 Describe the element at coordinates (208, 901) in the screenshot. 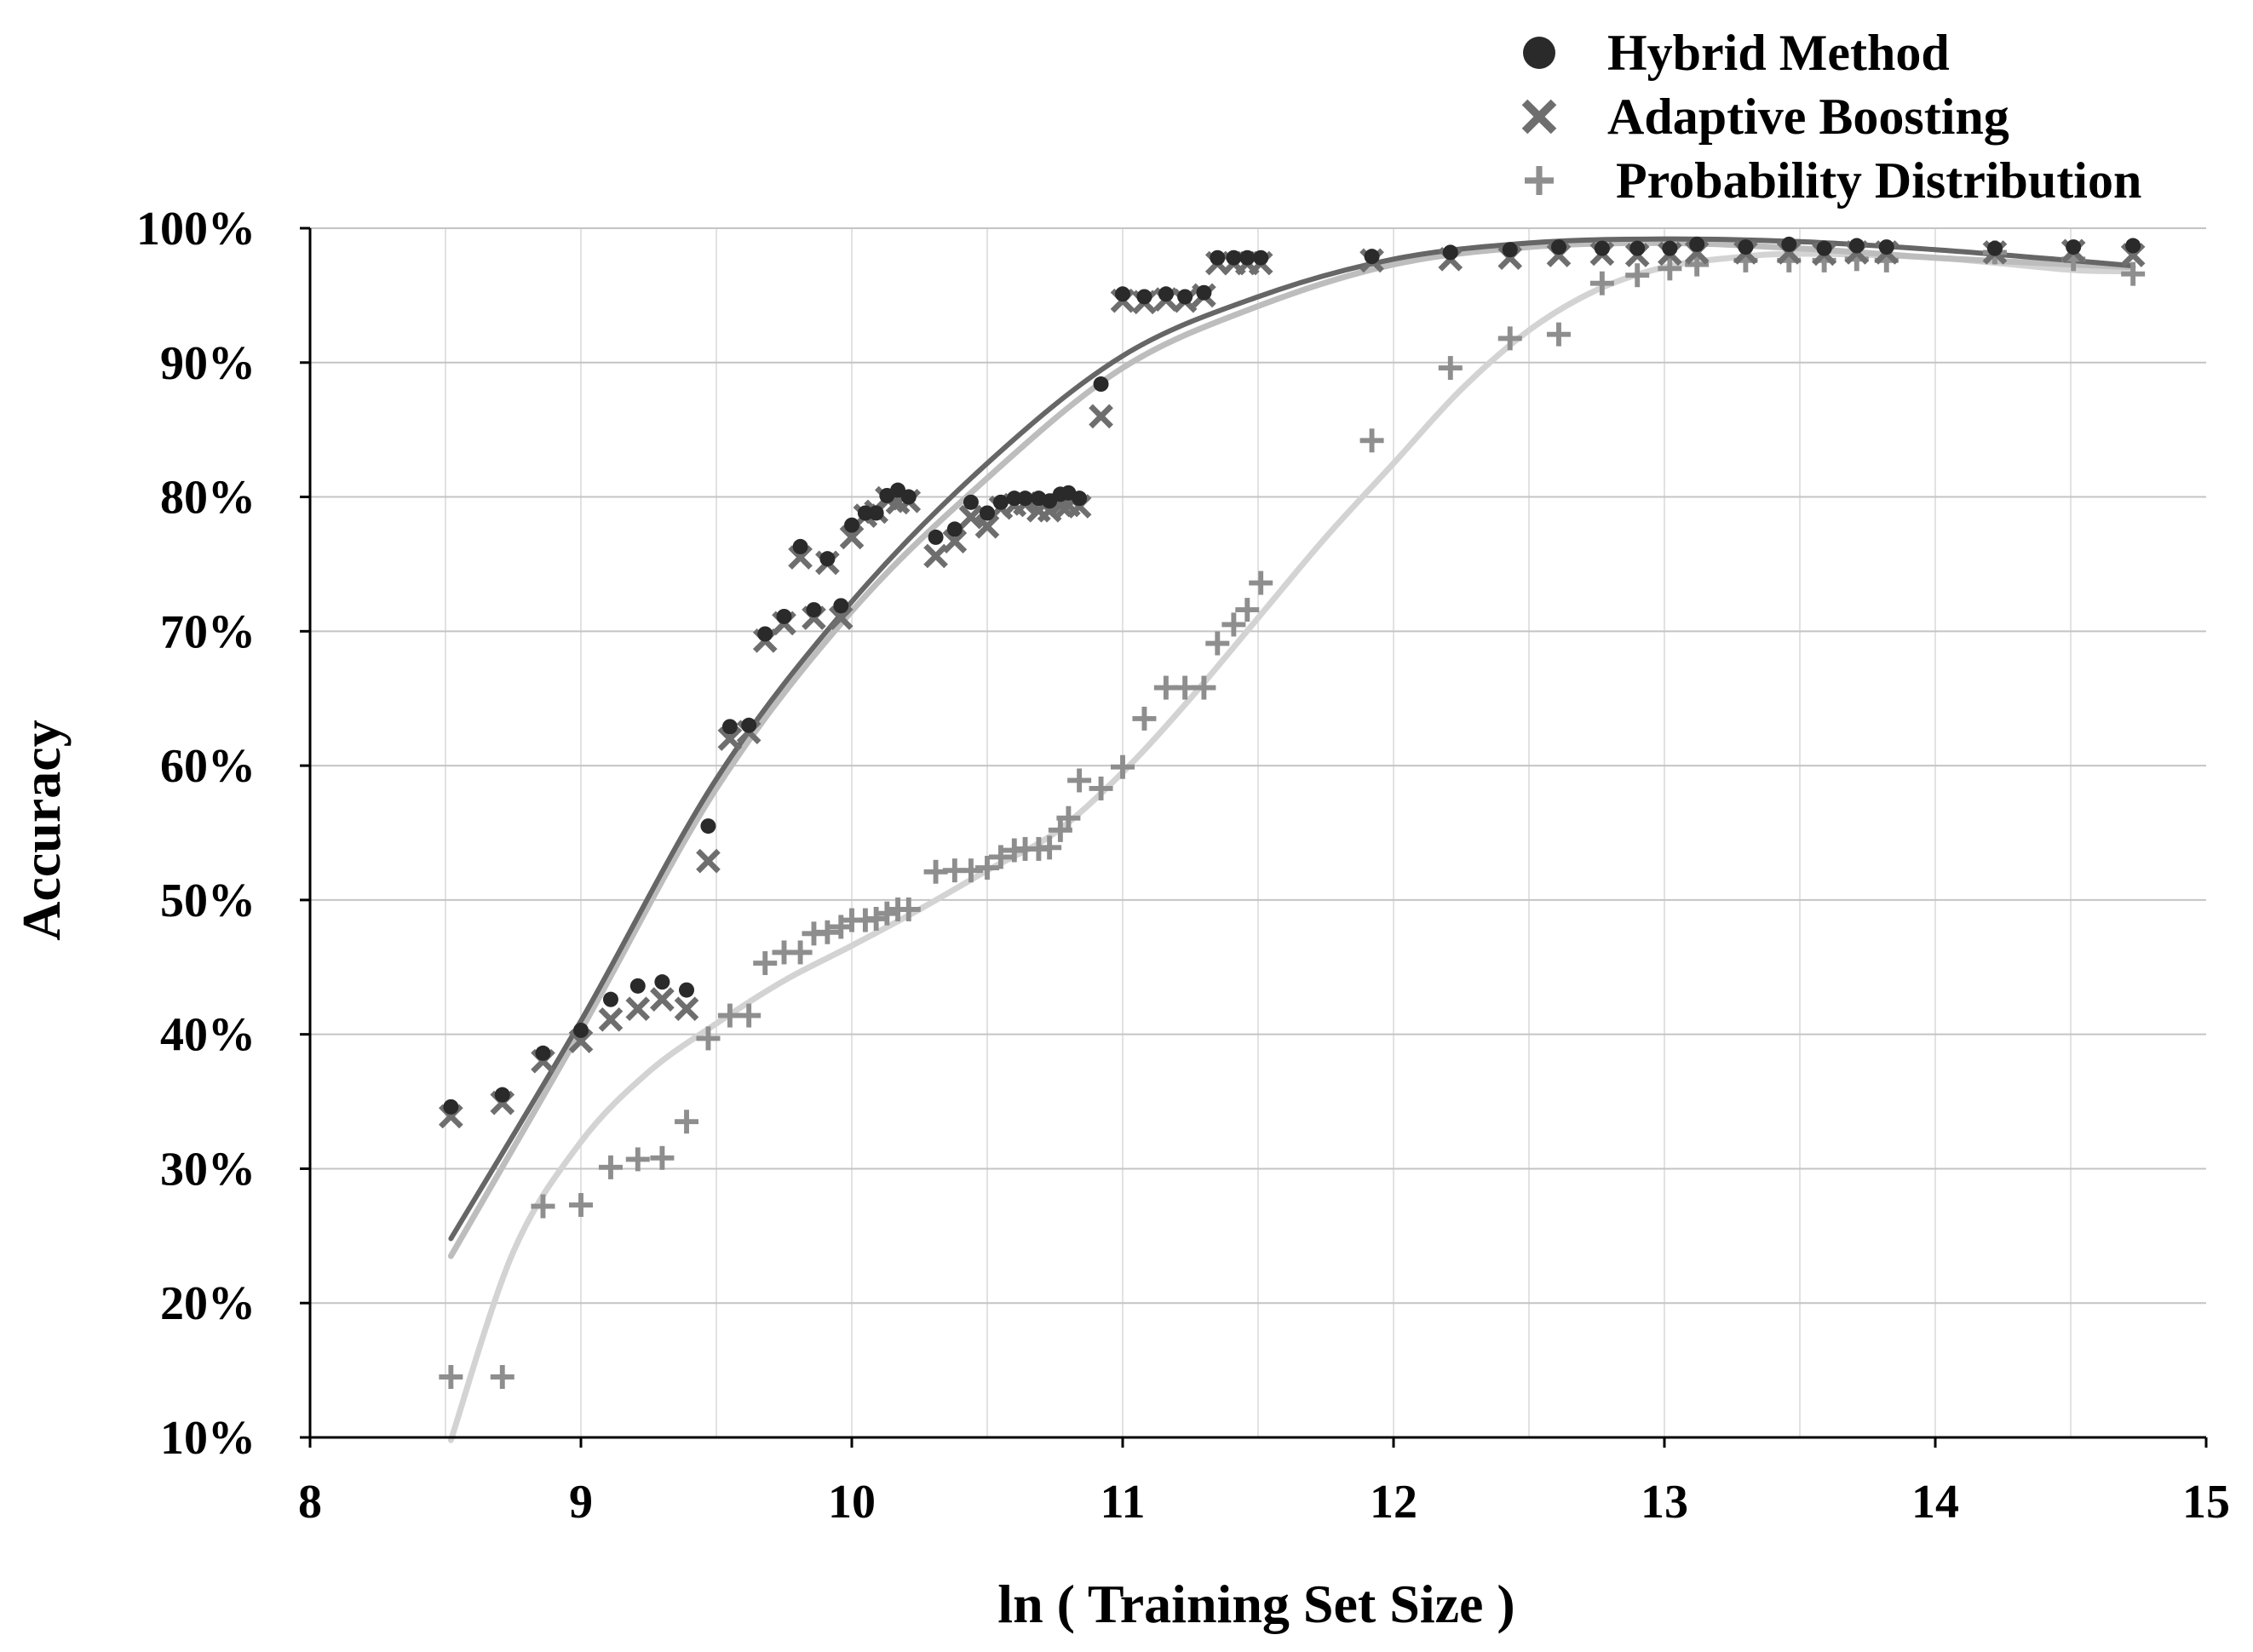

I see `y-tick-label: 50%` at that location.